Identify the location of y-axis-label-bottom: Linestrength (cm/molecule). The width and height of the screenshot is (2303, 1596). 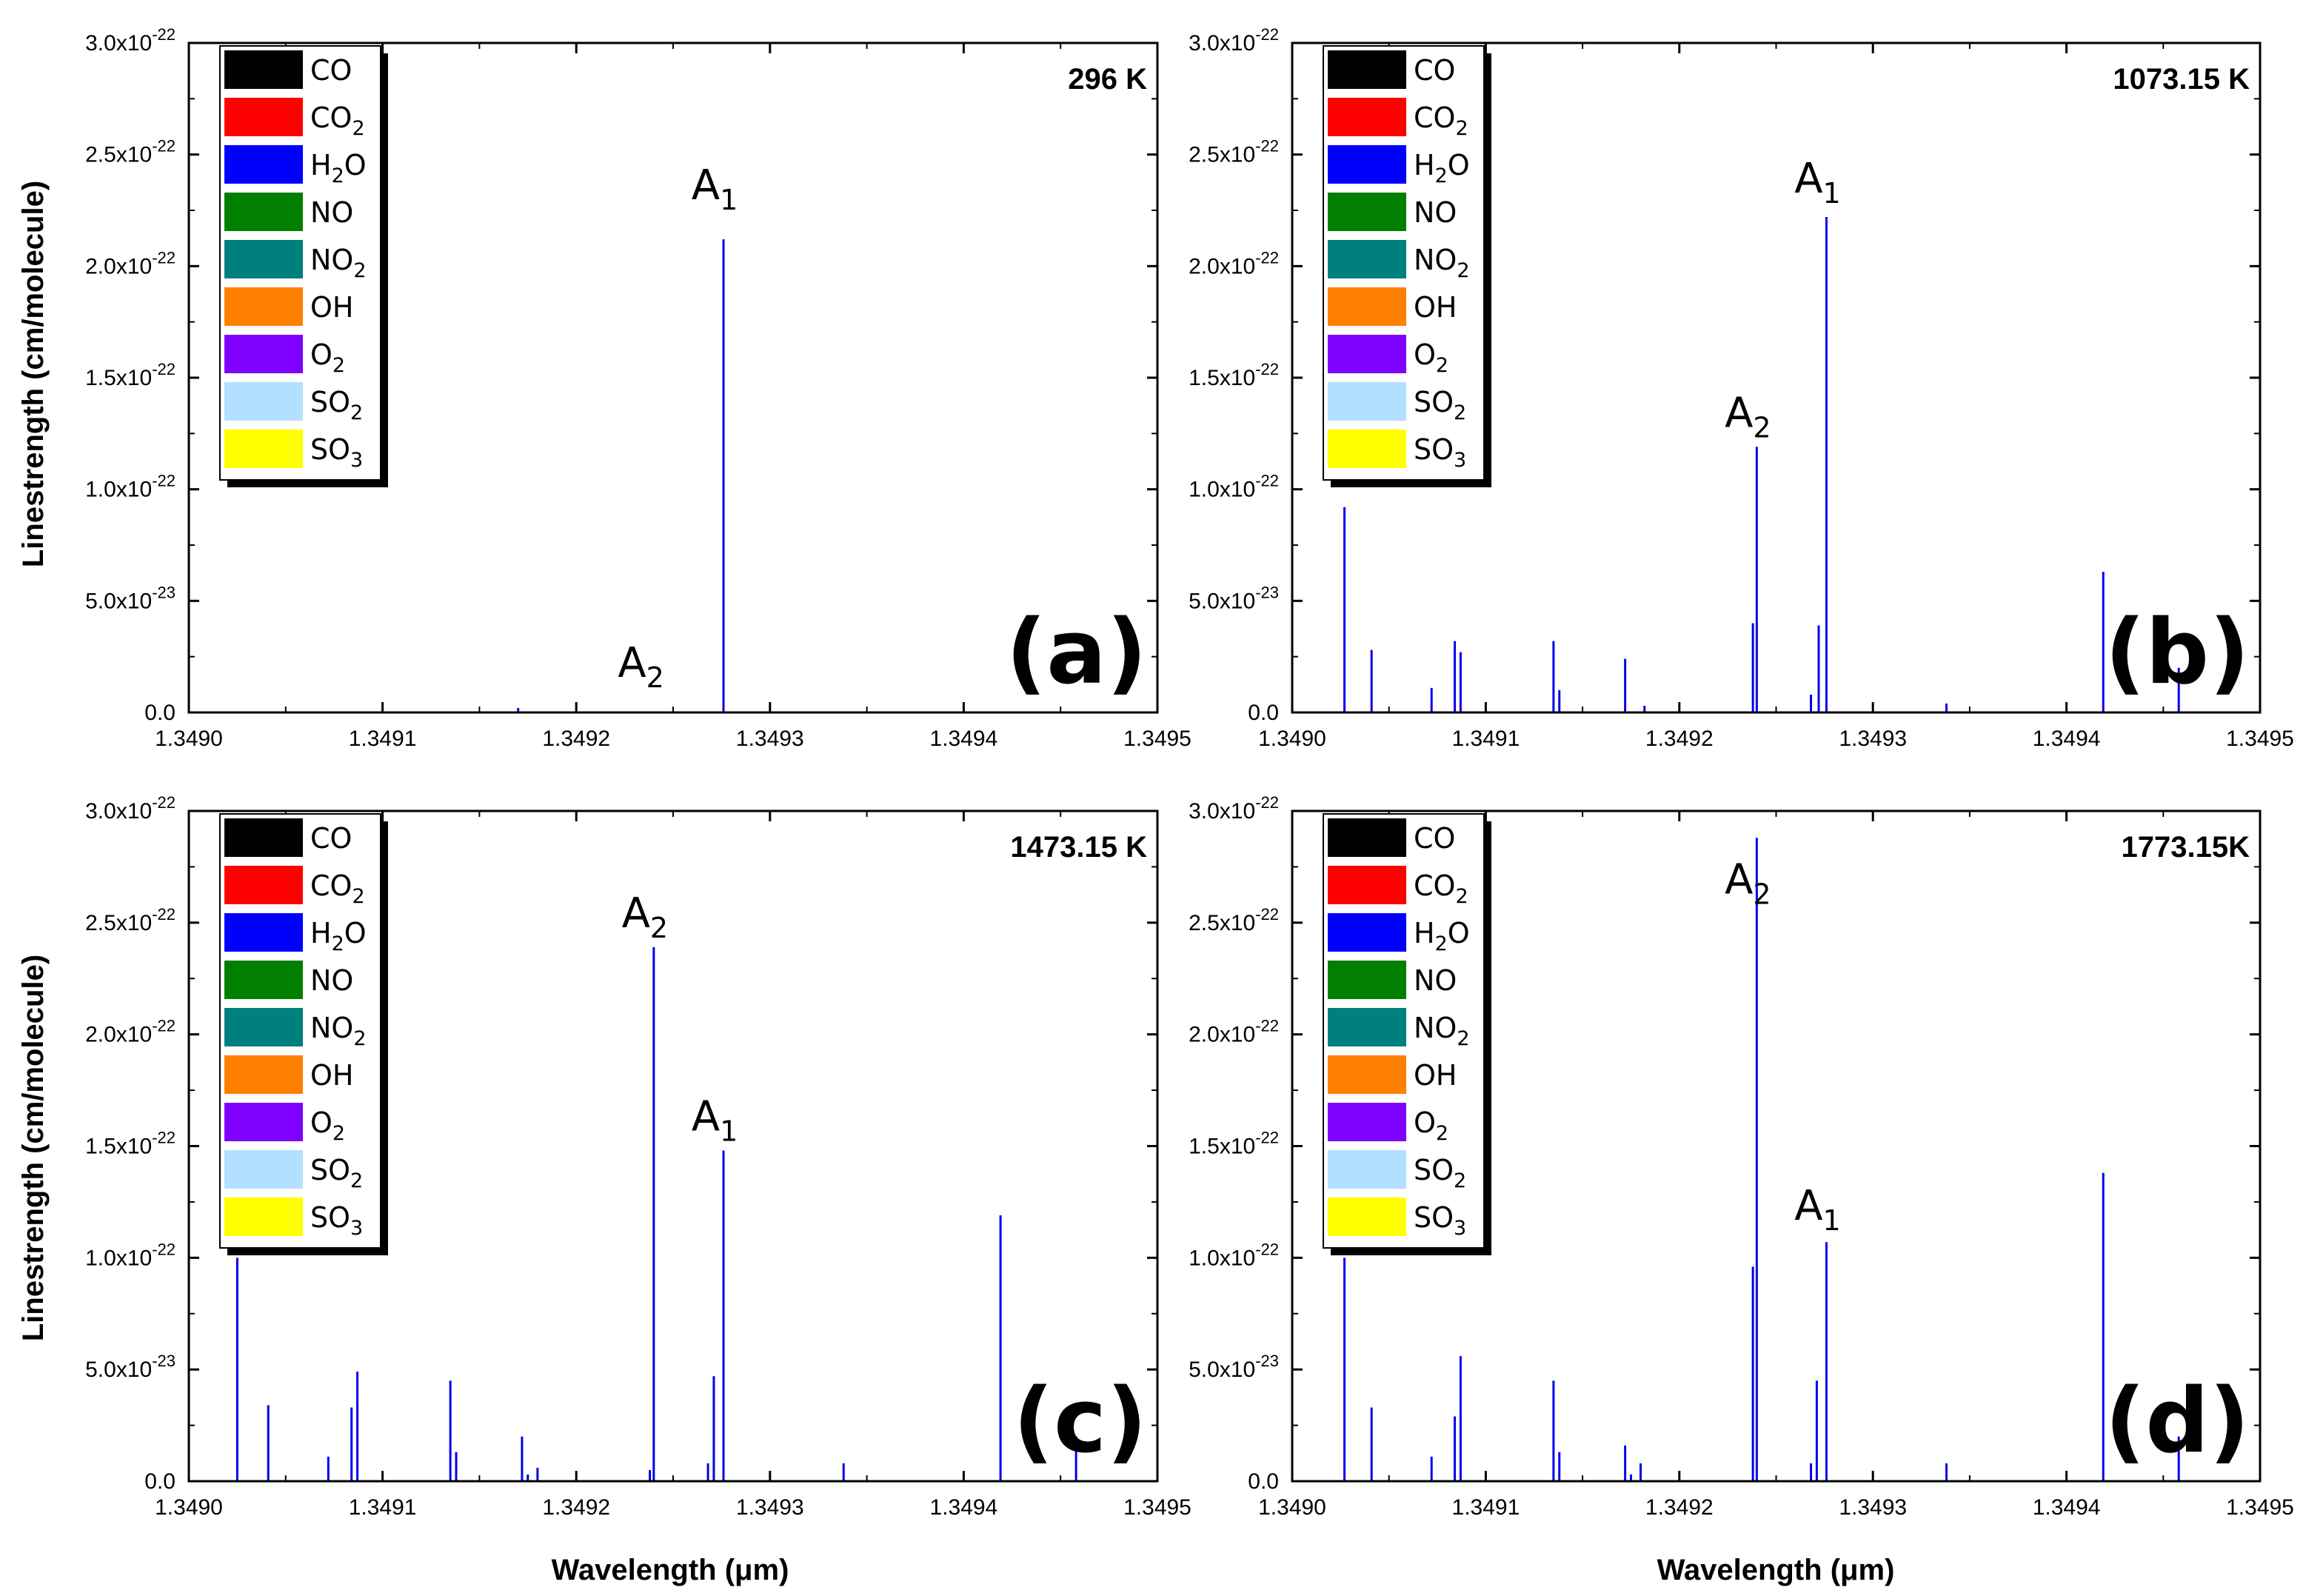
(33, 1148).